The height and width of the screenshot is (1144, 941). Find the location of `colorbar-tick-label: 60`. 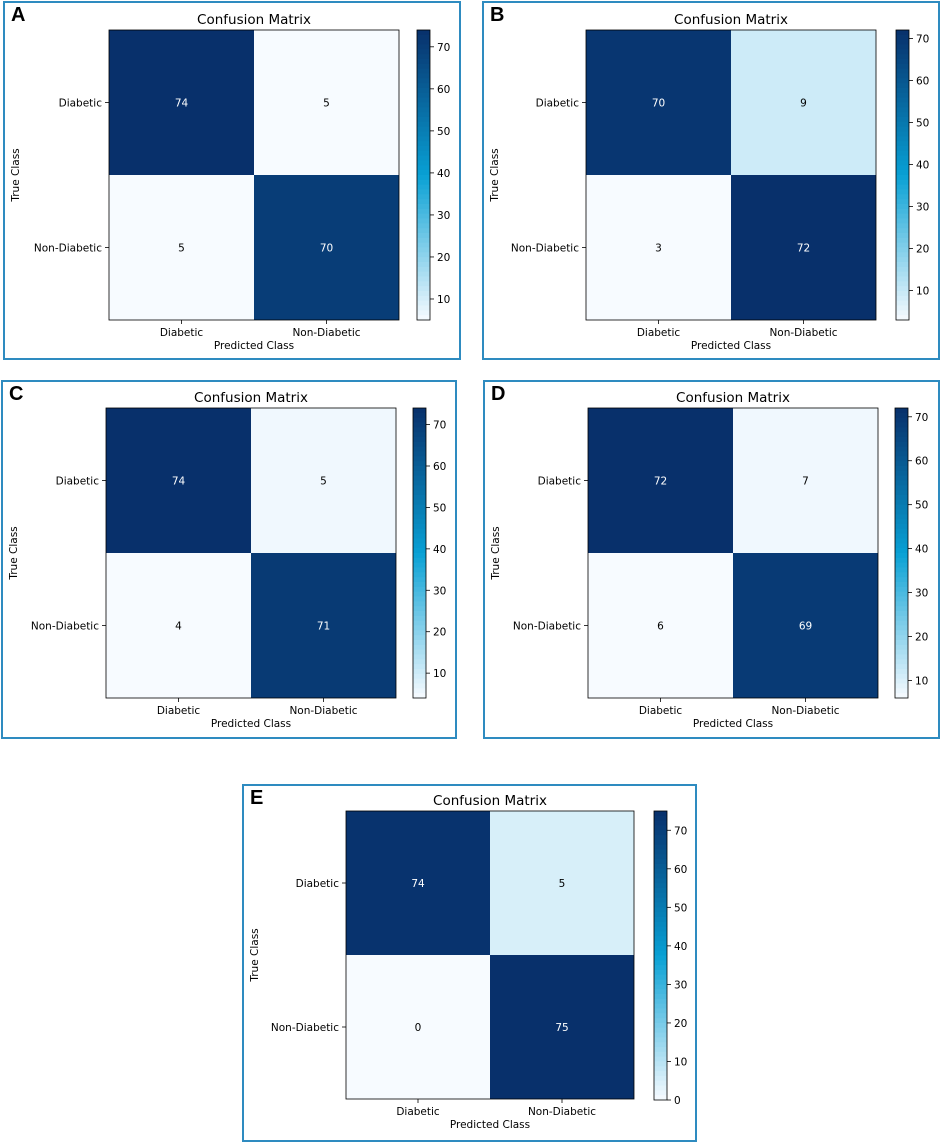

colorbar-tick-label: 60 is located at coordinates (443, 90).